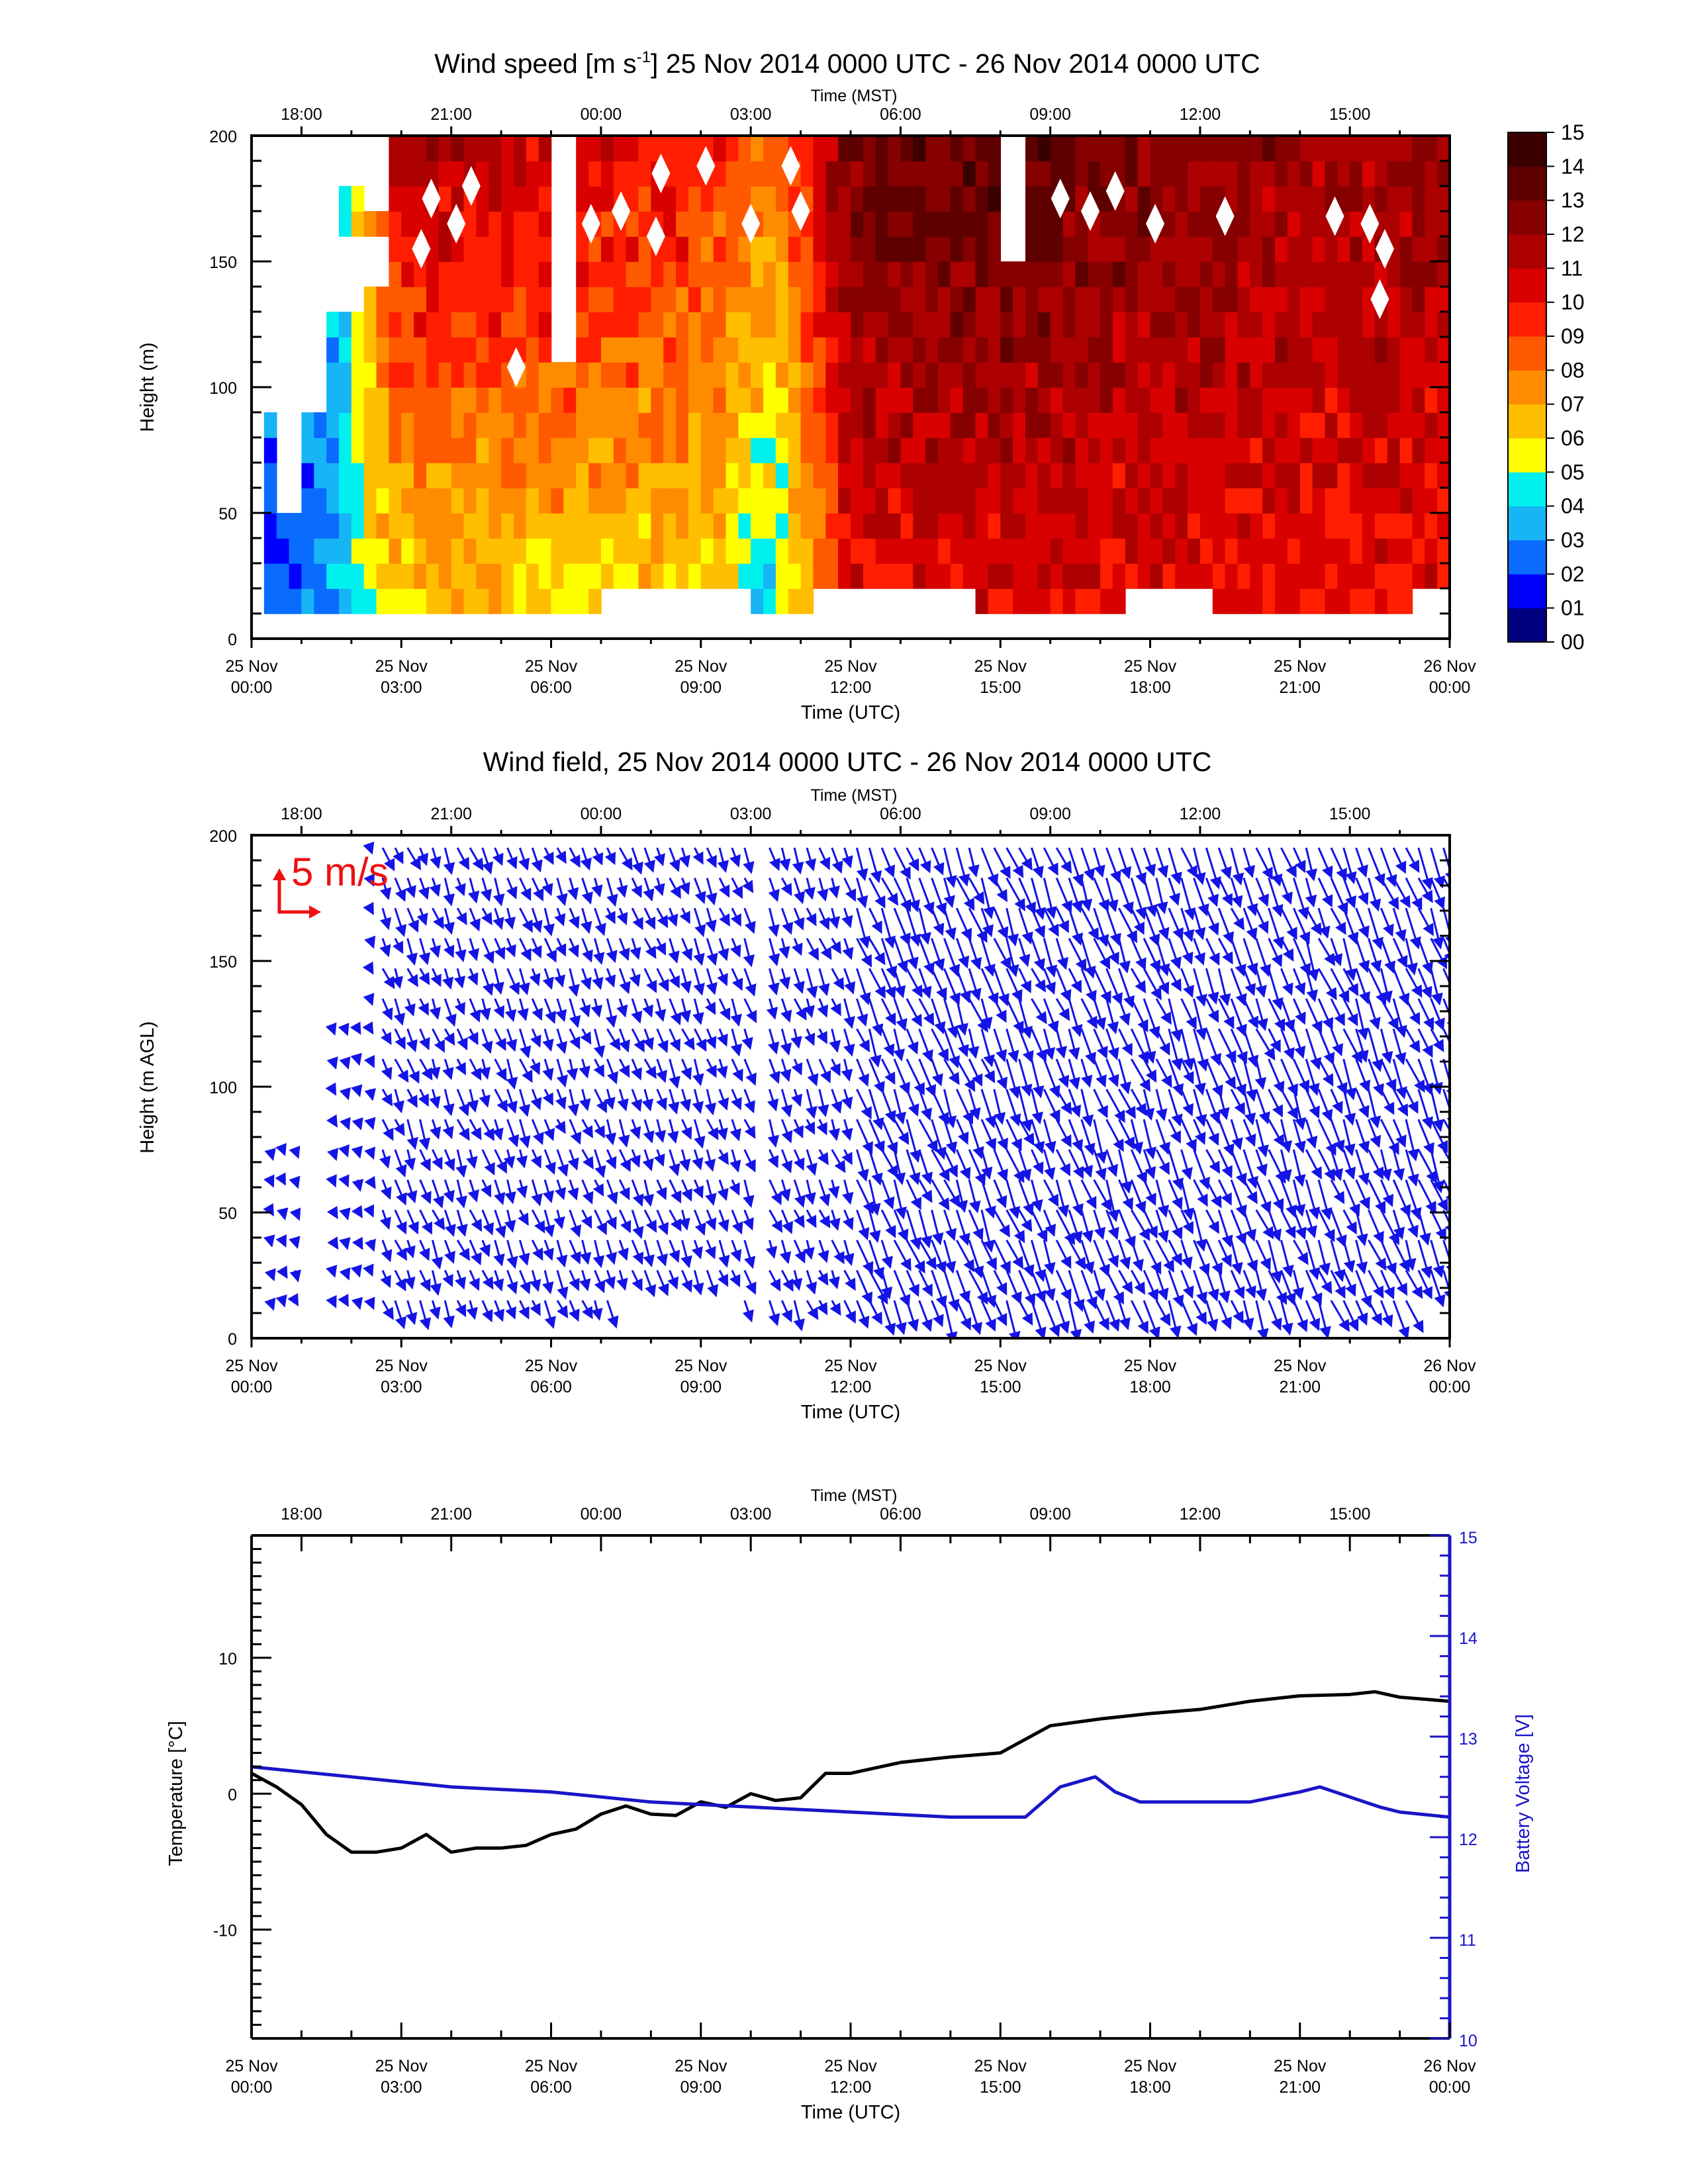 This screenshot has height=2184, width=1688. I want to click on utc-tick-label-date: 25 Nov, so click(551, 2066).